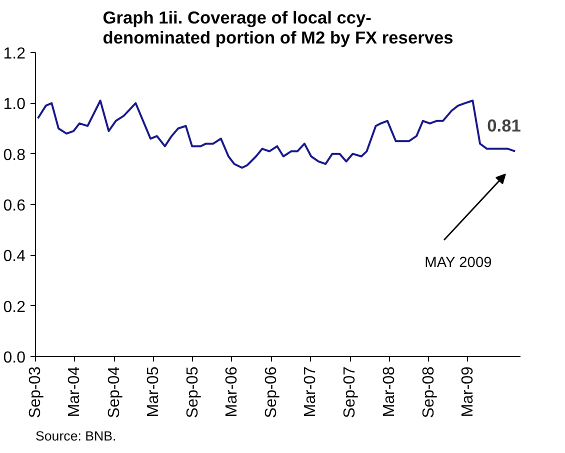  What do you see at coordinates (467, 392) in the screenshot?
I see `x-tick-label: Mar-09` at bounding box center [467, 392].